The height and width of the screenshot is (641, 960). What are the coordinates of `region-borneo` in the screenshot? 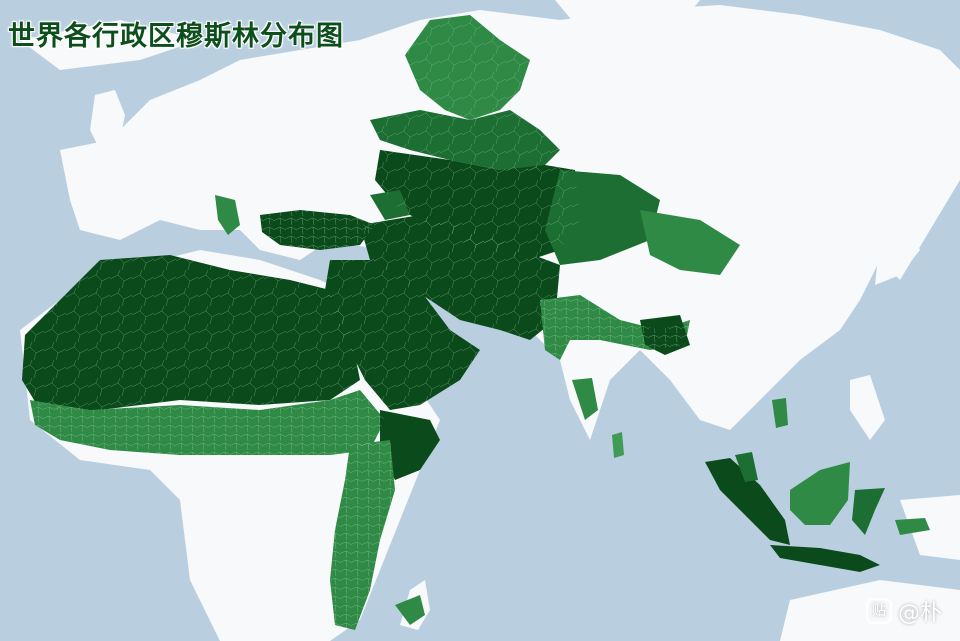 It's located at (820, 493).